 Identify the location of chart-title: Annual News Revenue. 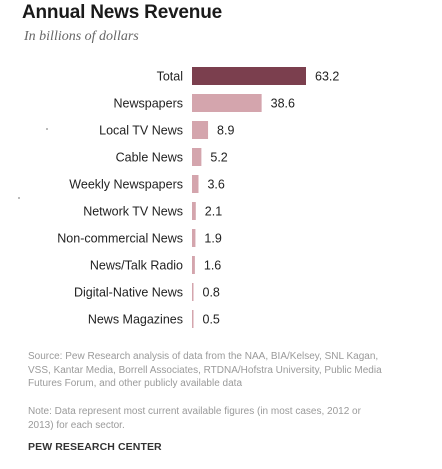
(122, 12).